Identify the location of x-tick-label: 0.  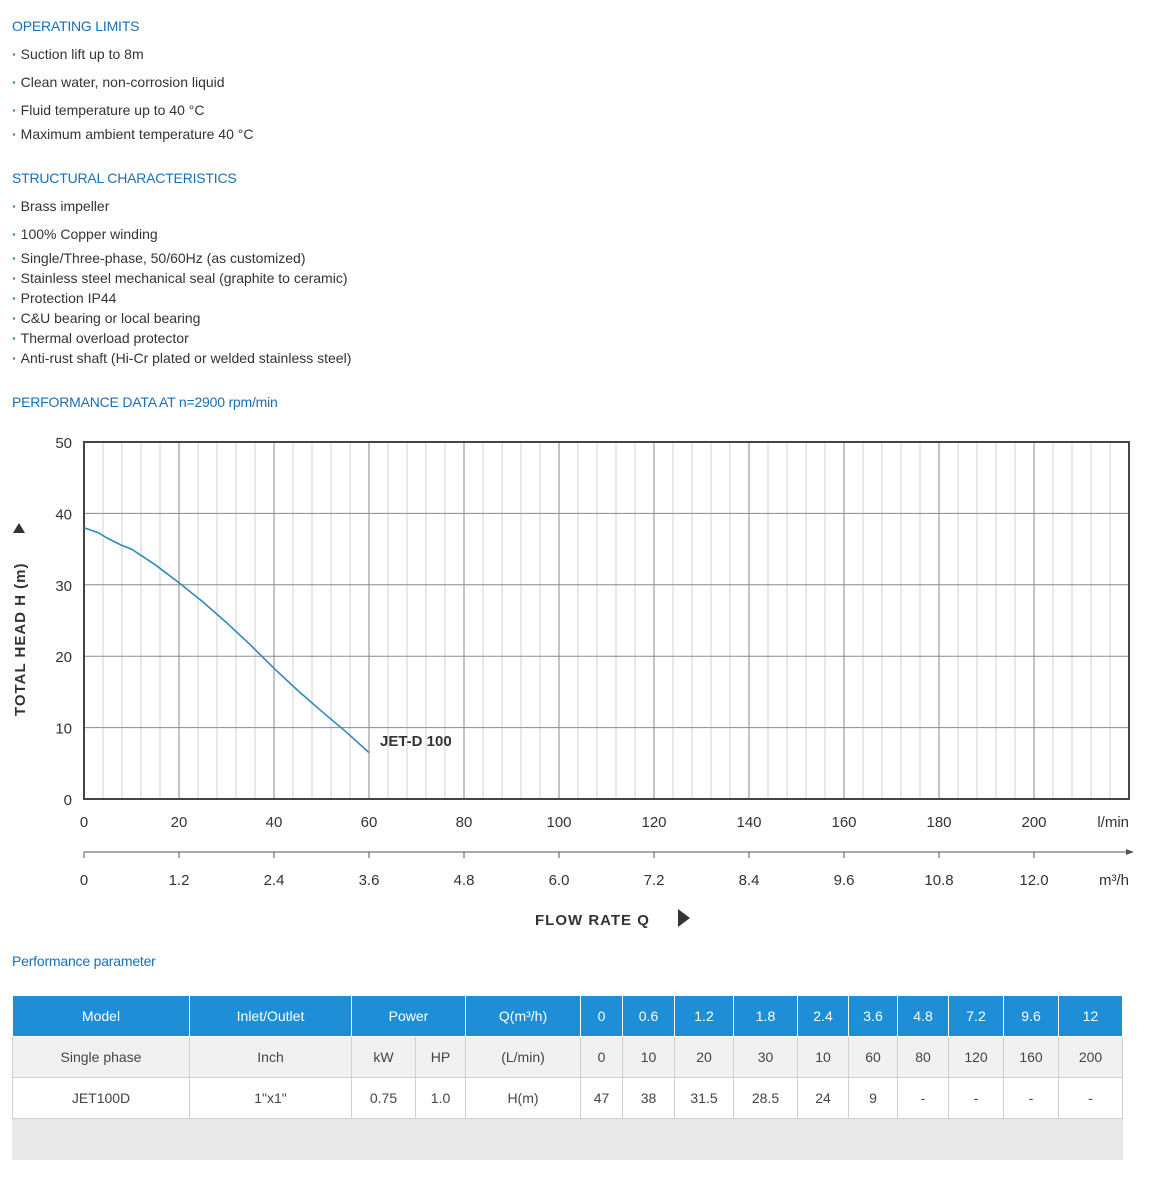
(84, 822).